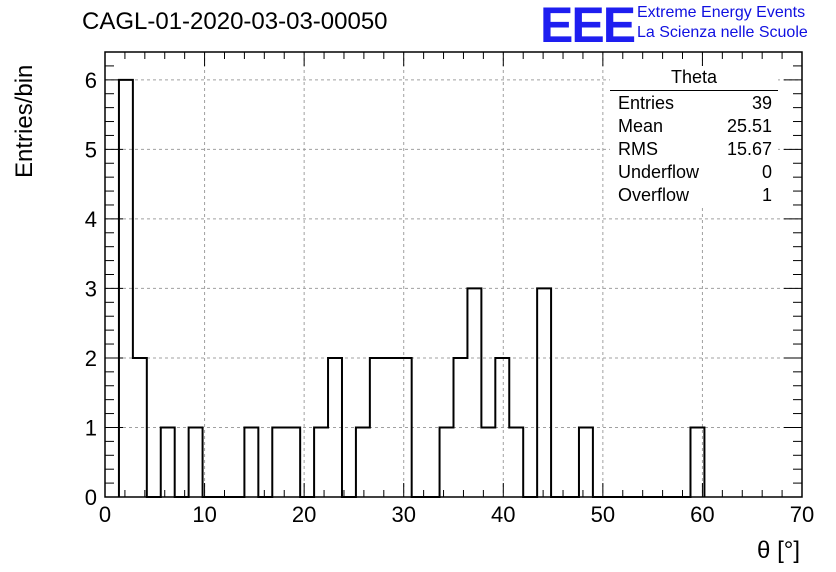 The image size is (836, 572). I want to click on y-tick-labels: 0 1 2 3 4 5 6, so click(91, 289).